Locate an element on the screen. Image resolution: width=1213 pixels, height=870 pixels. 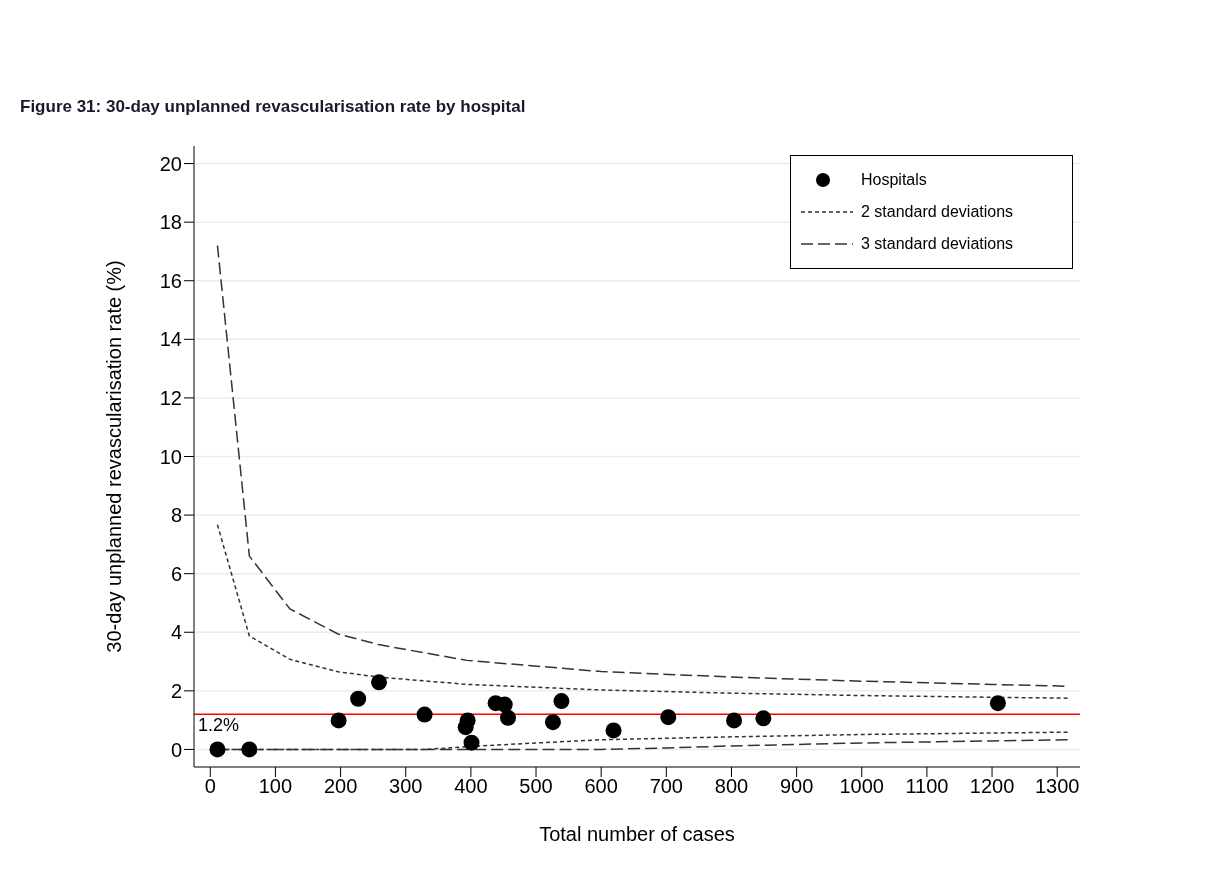
x-tick-label: 500 is located at coordinates (536, 786).